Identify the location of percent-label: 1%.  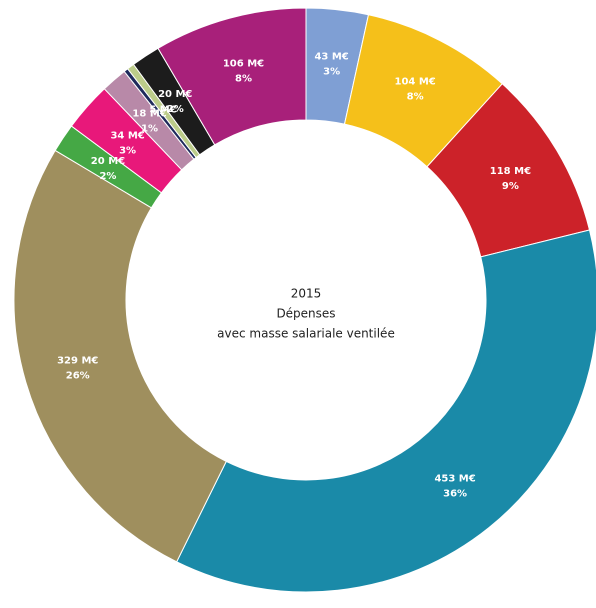
(149, 129).